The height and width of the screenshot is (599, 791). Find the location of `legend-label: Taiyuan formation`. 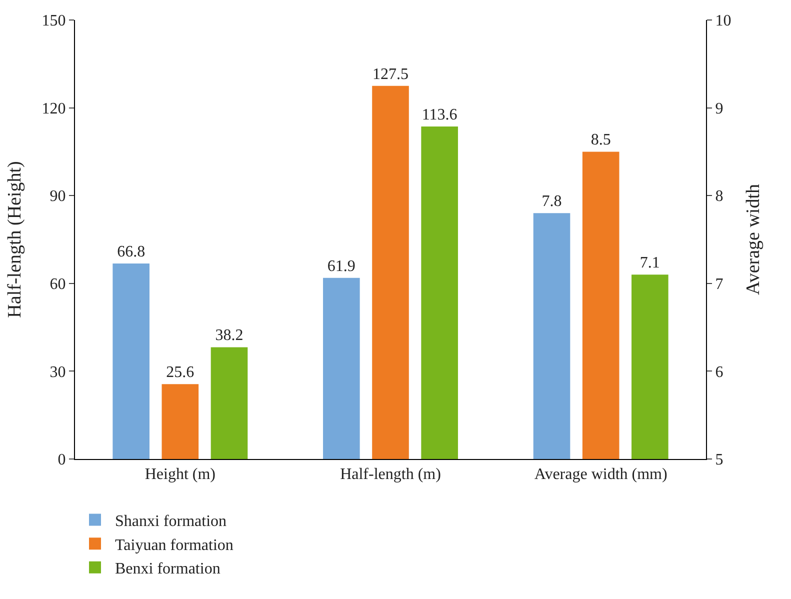

legend-label: Taiyuan formation is located at coordinates (174, 545).